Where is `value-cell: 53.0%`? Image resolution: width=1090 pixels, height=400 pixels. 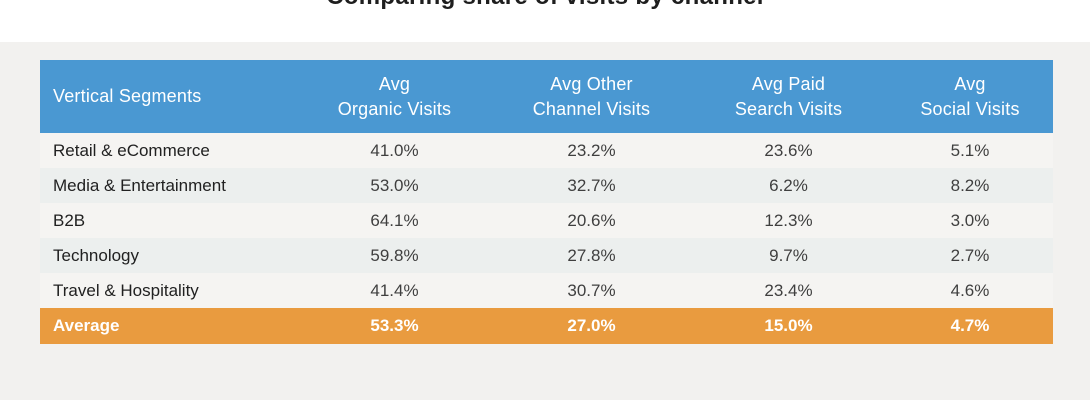 value-cell: 53.0% is located at coordinates (394, 185).